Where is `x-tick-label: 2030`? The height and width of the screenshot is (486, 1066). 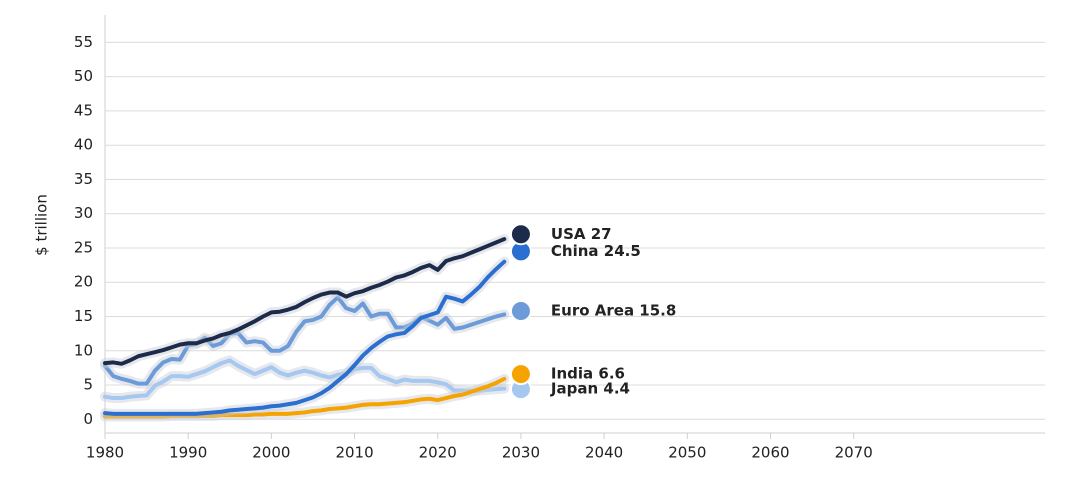 x-tick-label: 2030 is located at coordinates (521, 453).